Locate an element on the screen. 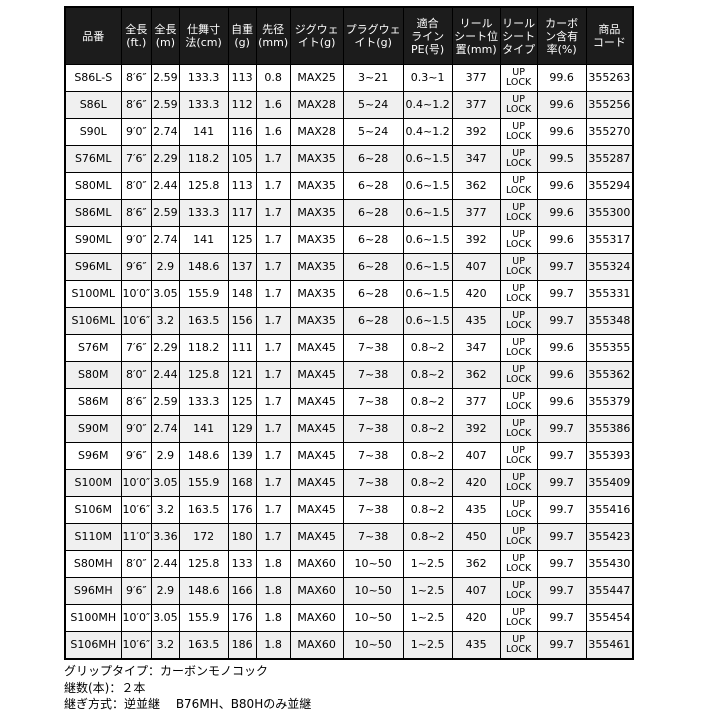 Image resolution: width=719 pixels, height=719 pixels. table-cell: 355454 is located at coordinates (609, 618).